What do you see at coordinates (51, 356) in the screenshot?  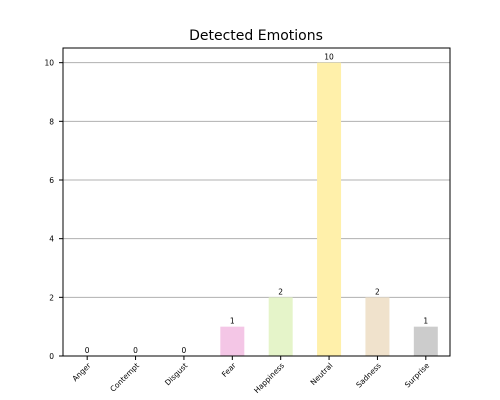 I see `y-tick-label: 0` at bounding box center [51, 356].